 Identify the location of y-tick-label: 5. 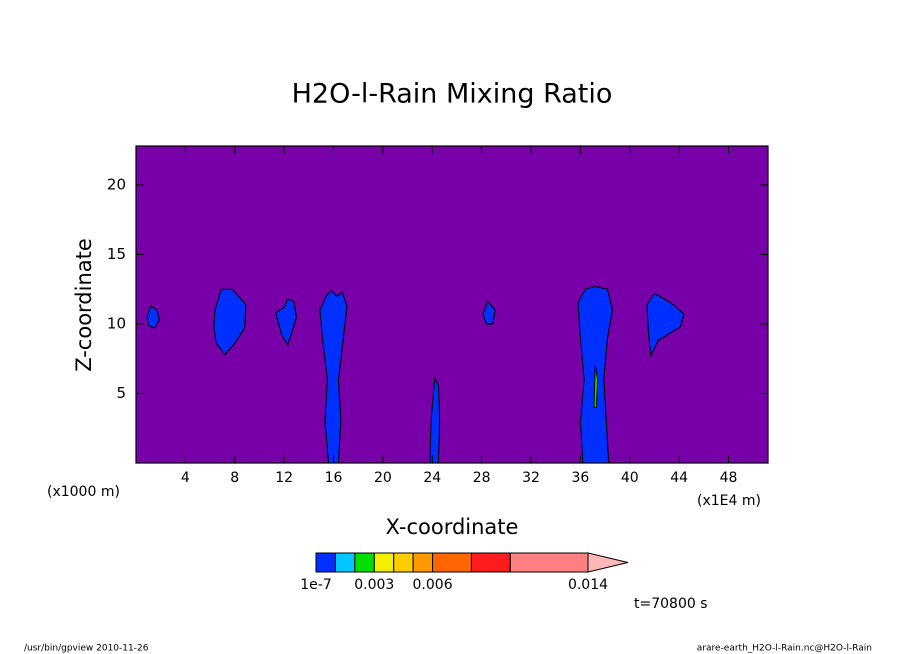
(121, 393).